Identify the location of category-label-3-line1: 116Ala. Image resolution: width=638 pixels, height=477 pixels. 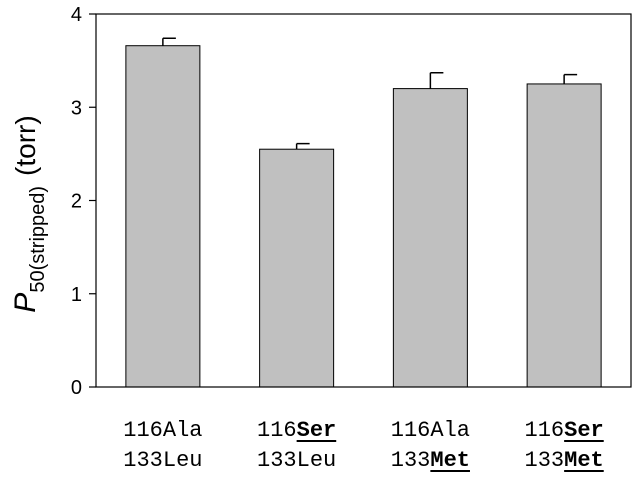
(430, 430).